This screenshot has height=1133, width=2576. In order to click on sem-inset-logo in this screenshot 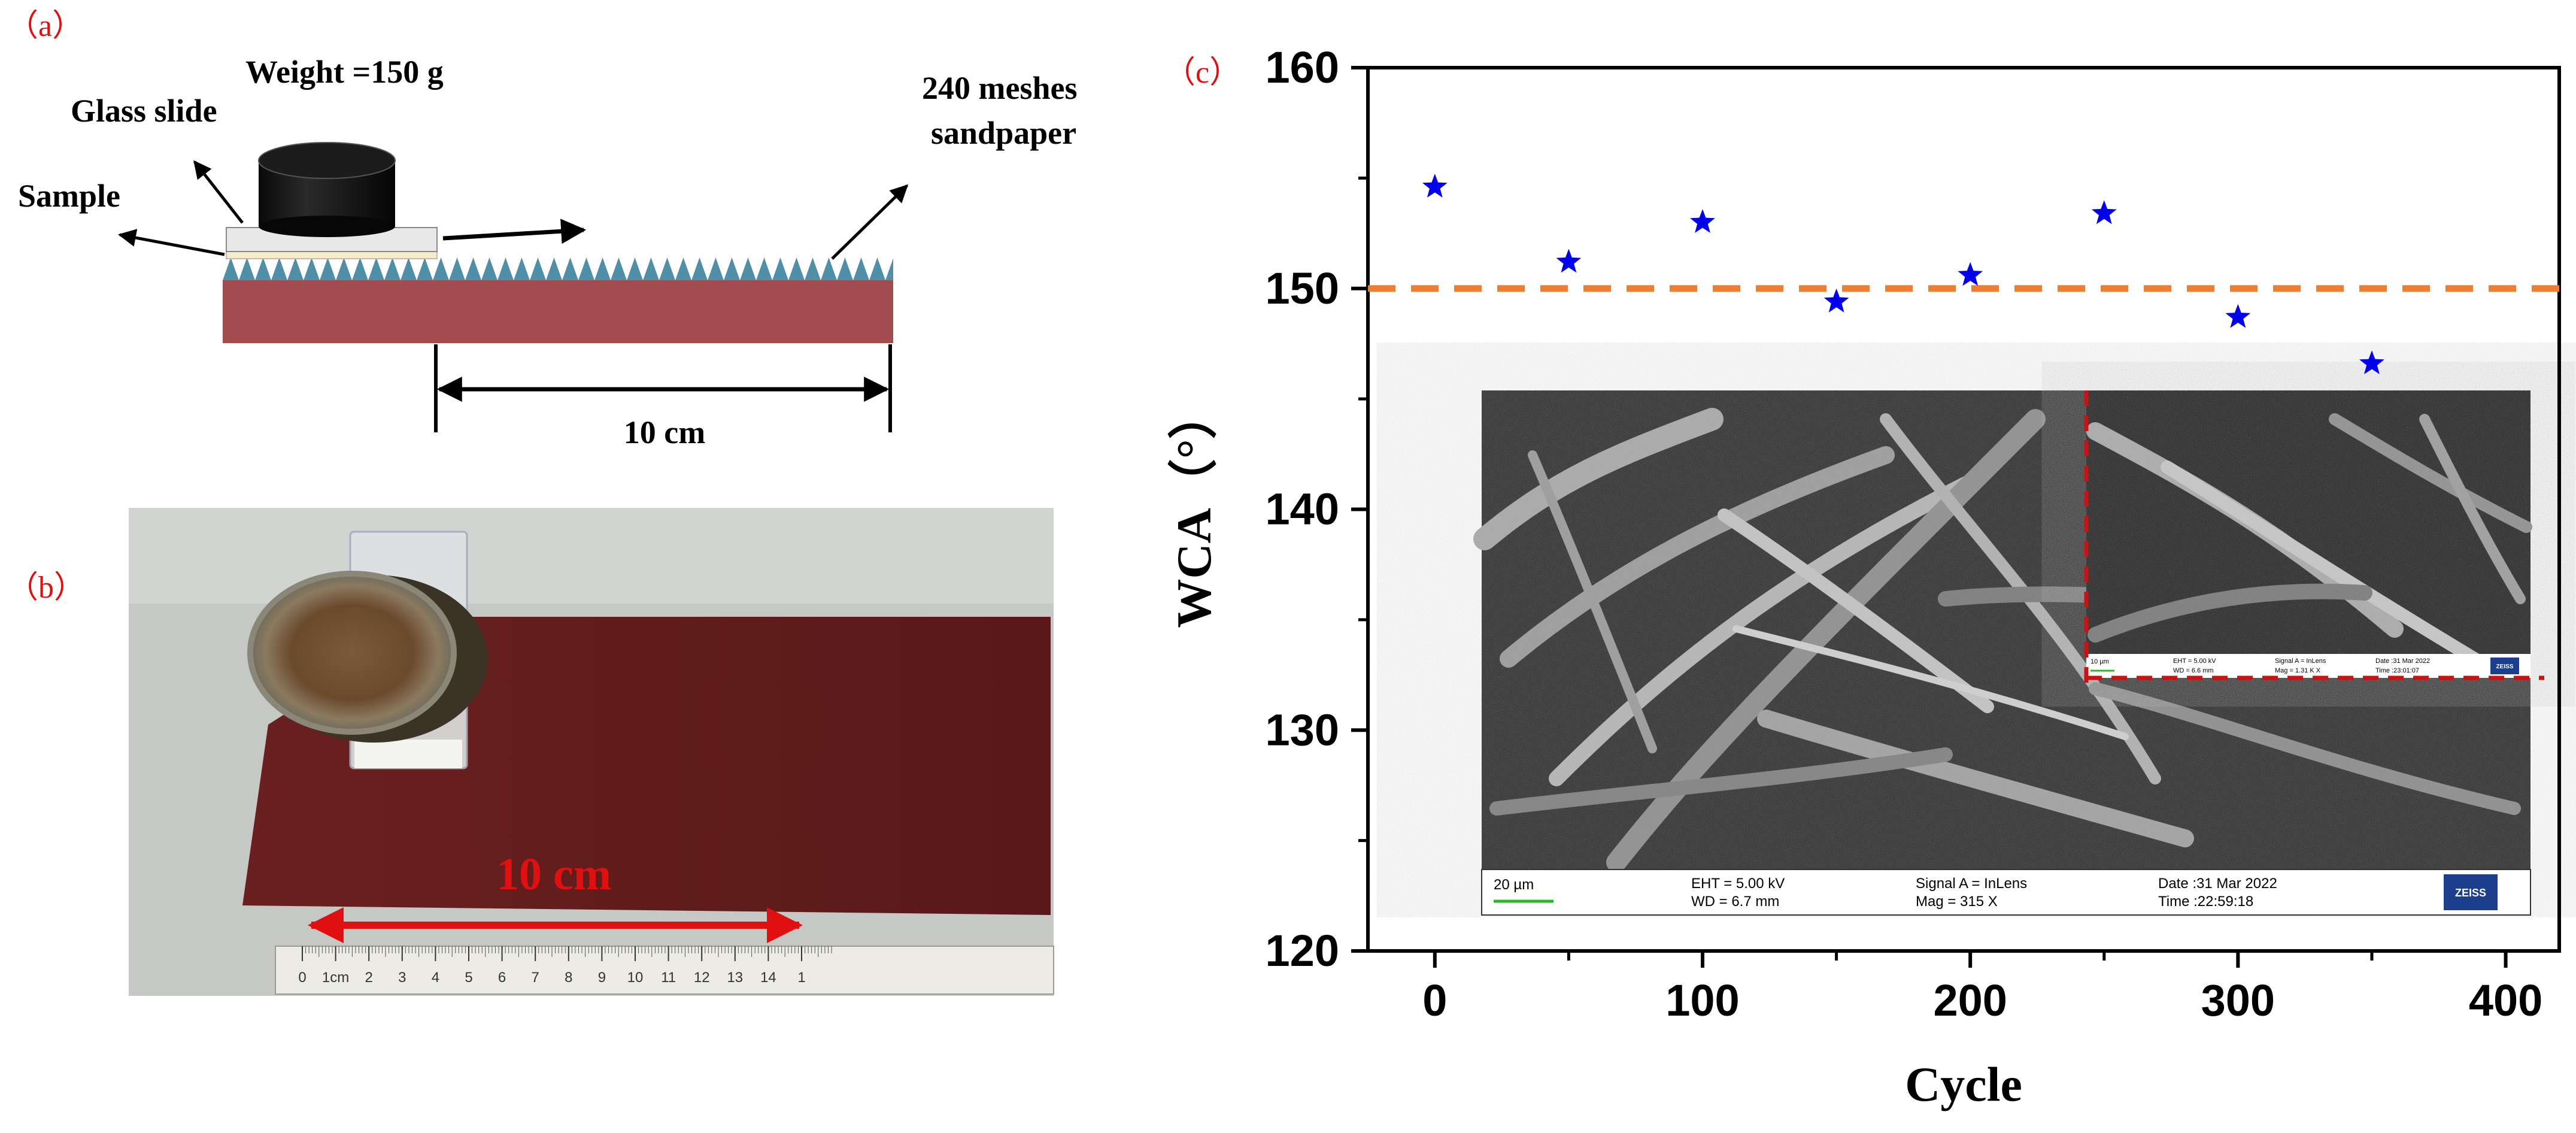, I will do `click(2504, 666)`.